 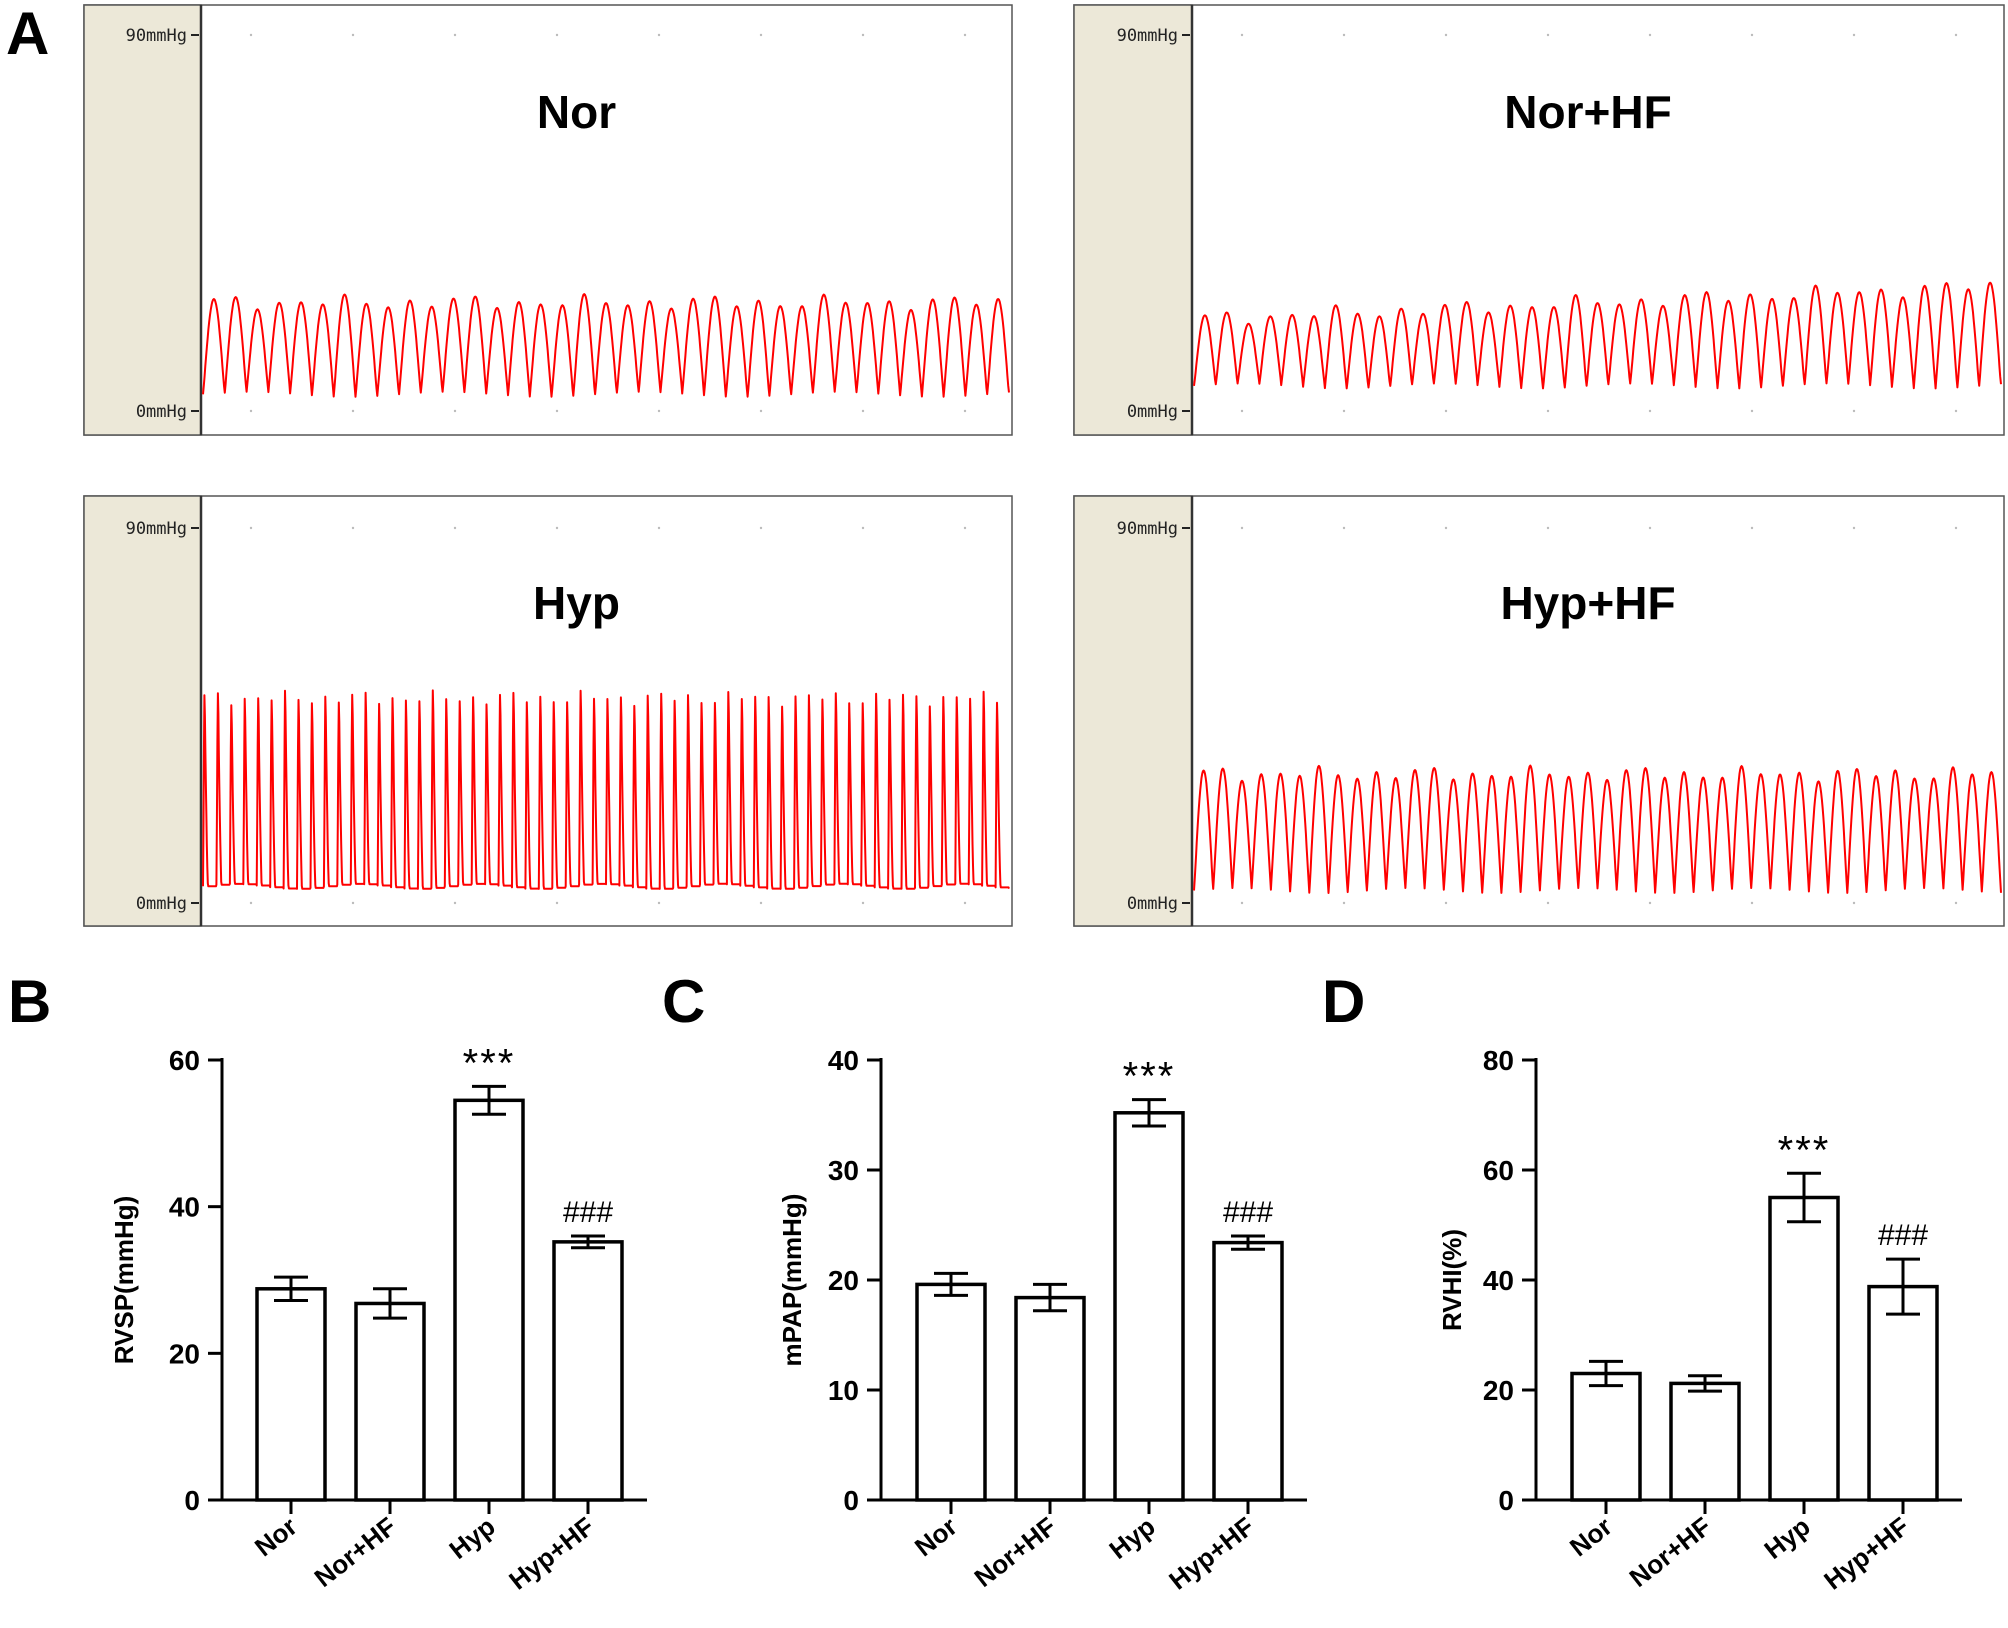 I want to click on y-axis-label: RVHI(%), so click(x=1452, y=1280).